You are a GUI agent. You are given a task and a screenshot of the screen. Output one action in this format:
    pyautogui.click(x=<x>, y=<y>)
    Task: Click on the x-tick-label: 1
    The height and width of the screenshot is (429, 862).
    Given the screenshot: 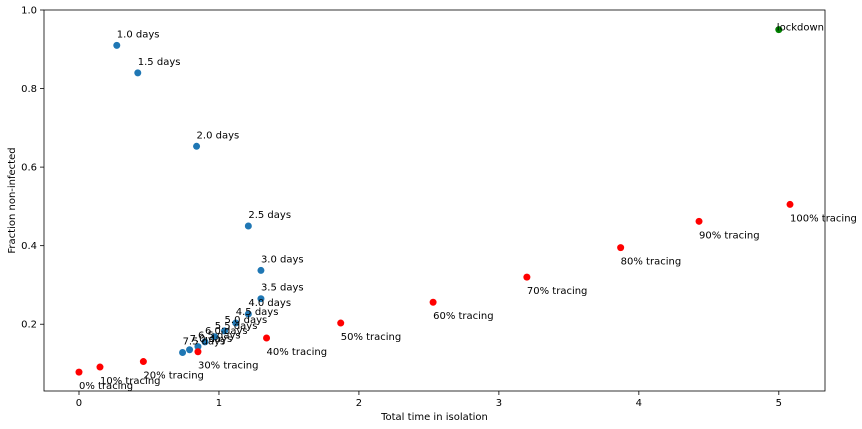 What is the action you would take?
    pyautogui.click(x=219, y=403)
    